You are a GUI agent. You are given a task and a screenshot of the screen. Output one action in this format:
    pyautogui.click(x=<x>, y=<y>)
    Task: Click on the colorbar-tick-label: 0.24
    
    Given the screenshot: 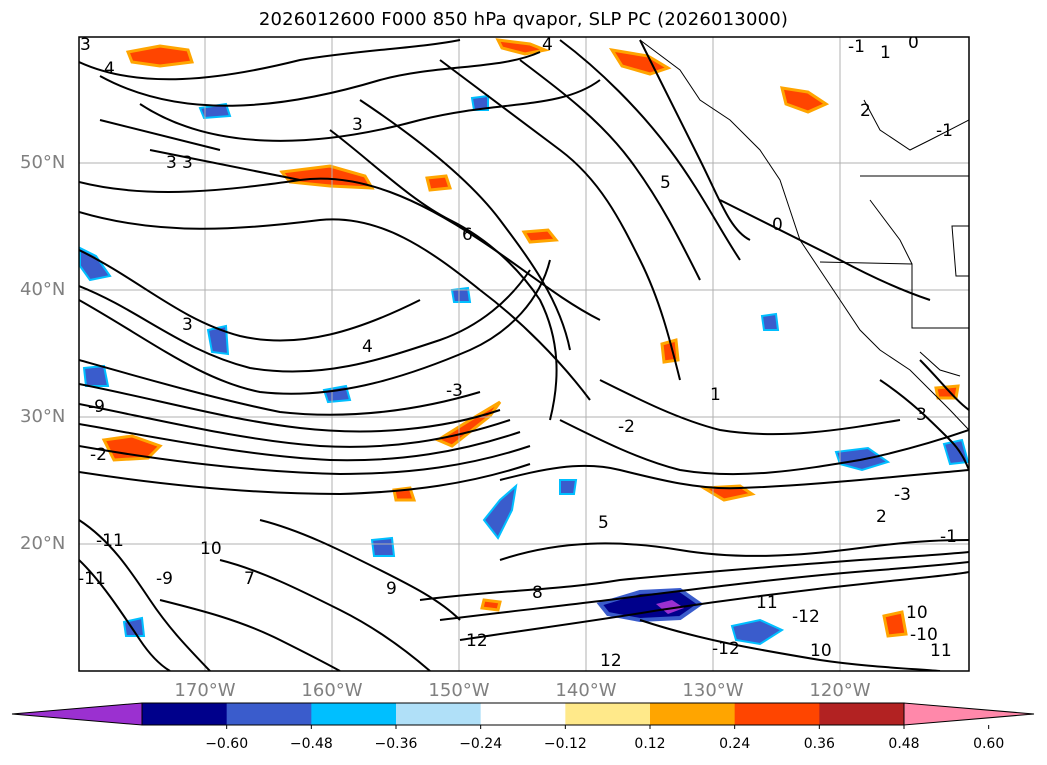 What is the action you would take?
    pyautogui.click(x=735, y=744)
    